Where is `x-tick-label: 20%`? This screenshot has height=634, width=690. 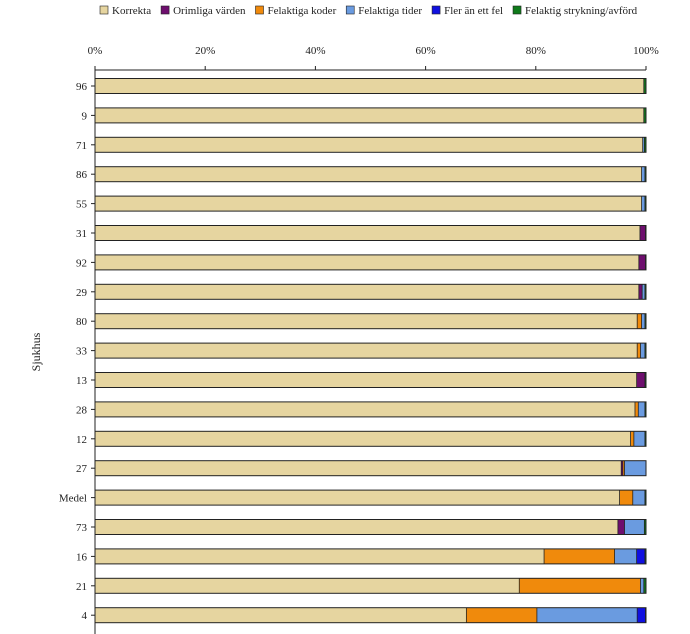 x-tick-label: 20% is located at coordinates (205, 51).